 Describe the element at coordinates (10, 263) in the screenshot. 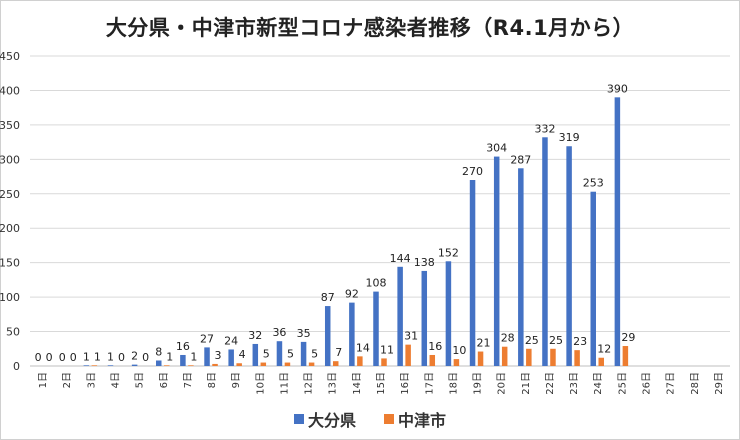

I see `y-tick-label: 150` at that location.